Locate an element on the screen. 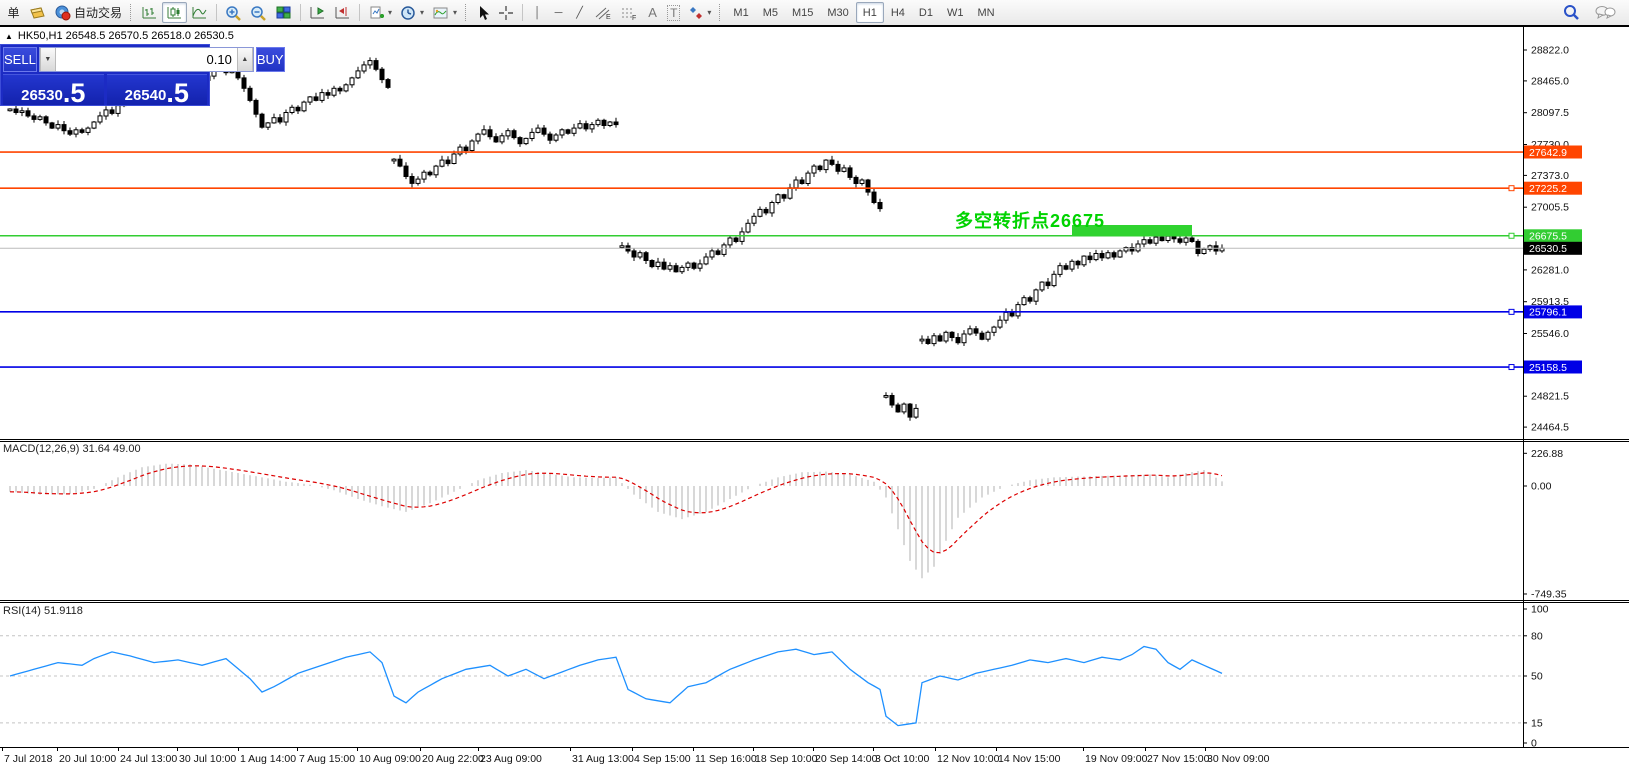 Image resolution: width=1629 pixels, height=774 pixels. horizontal-line-button: ─ is located at coordinates (558, 12).